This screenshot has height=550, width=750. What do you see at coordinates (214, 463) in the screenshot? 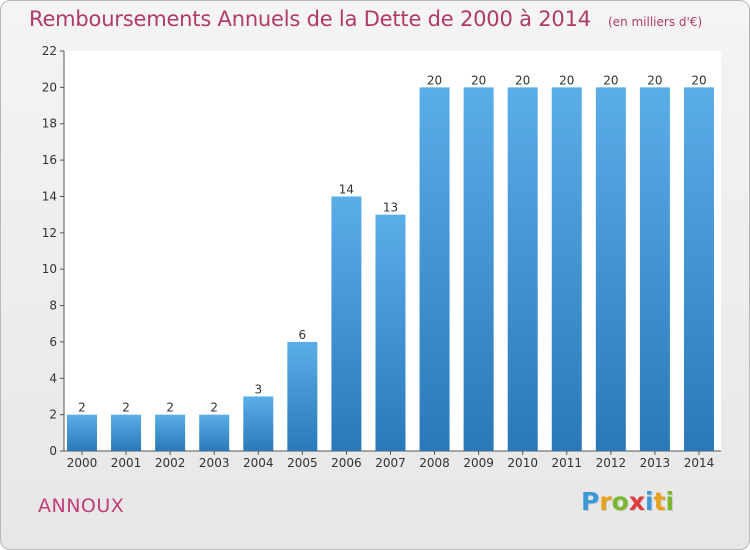
I see `x-tick-label: 2003` at bounding box center [214, 463].